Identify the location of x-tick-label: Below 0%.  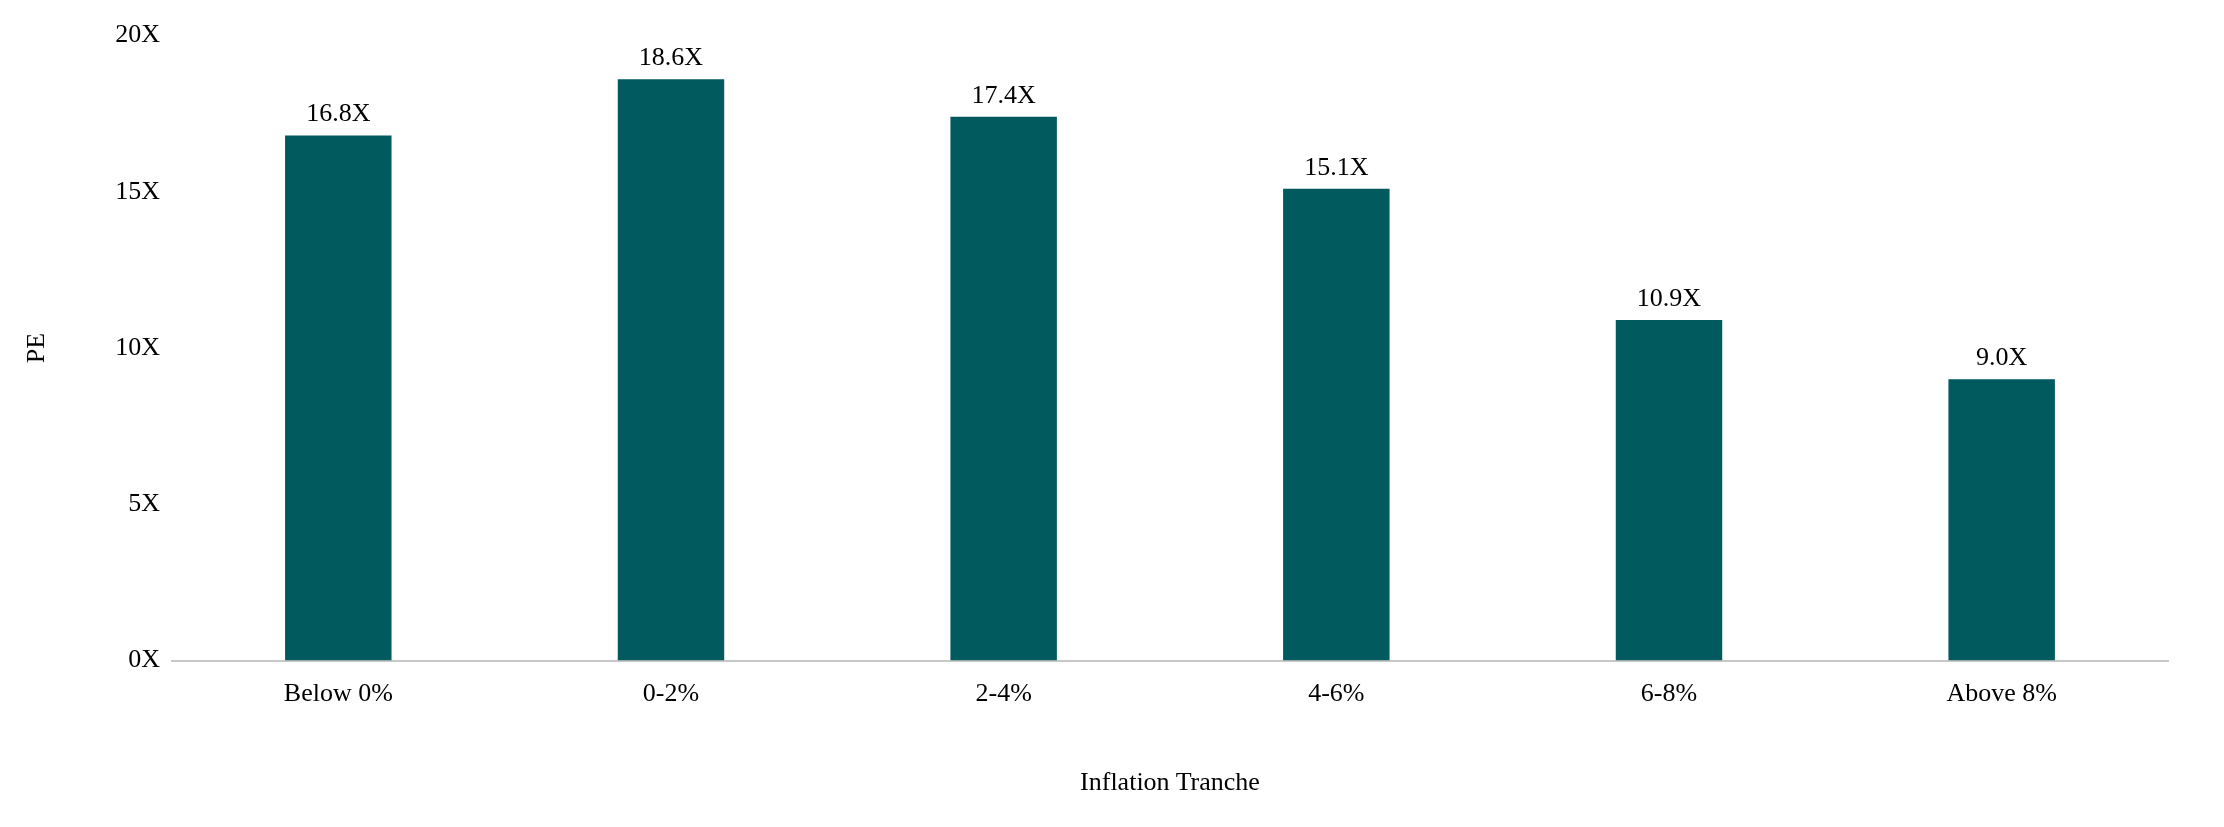
(338, 693).